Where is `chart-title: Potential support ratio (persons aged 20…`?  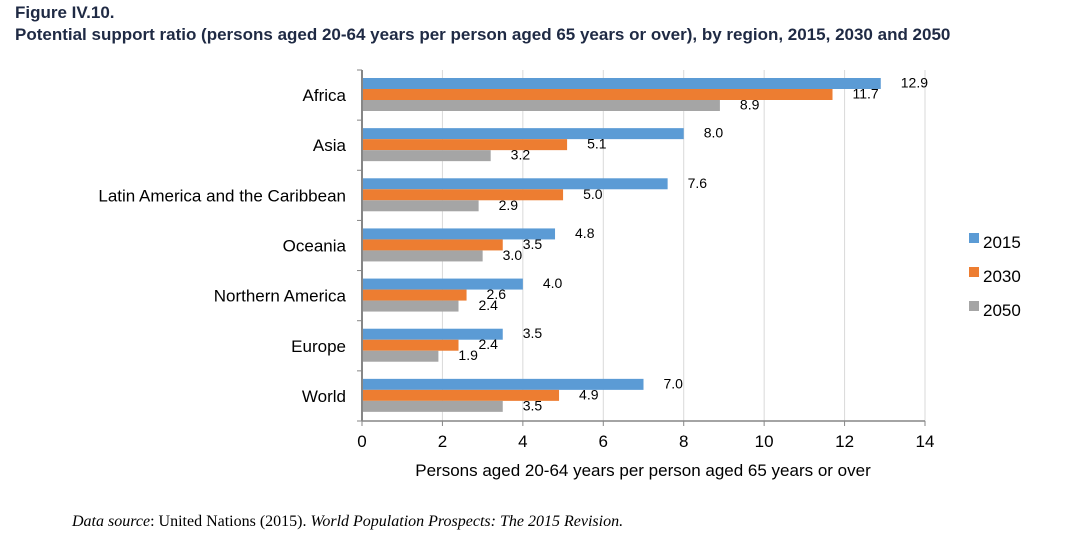 chart-title: Potential support ratio (persons aged 20… is located at coordinates (483, 34).